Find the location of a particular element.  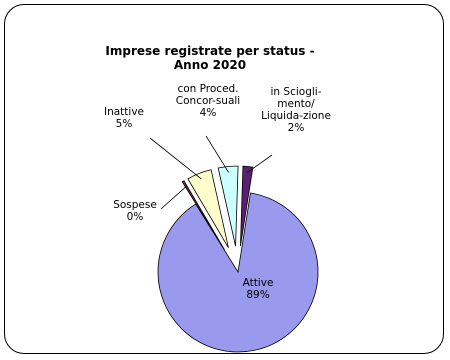

chart-title-line2: Anno 2020 is located at coordinates (210, 65).